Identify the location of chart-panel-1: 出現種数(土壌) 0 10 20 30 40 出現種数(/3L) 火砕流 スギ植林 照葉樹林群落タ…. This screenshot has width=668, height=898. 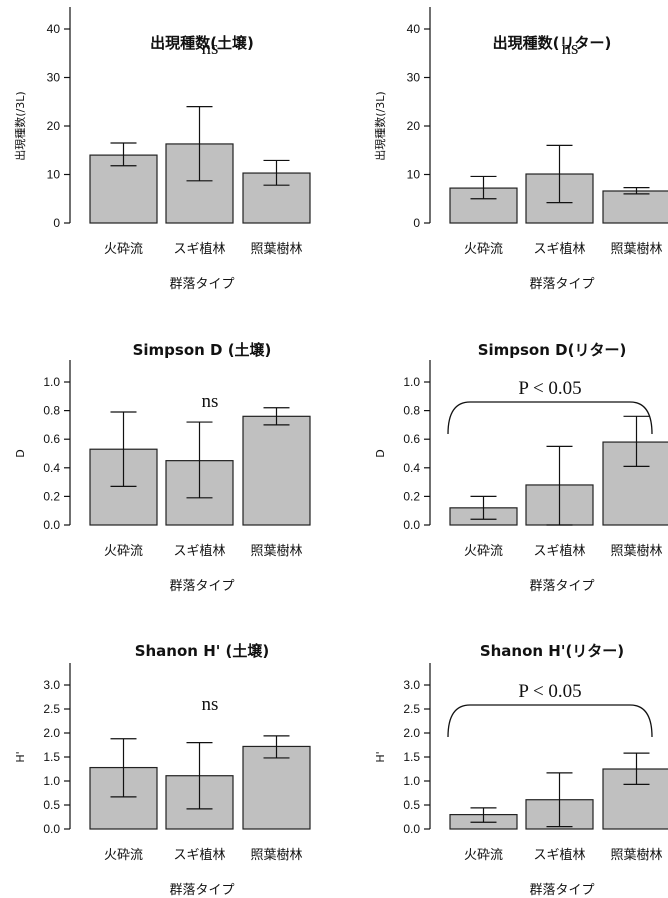
(162, 149).